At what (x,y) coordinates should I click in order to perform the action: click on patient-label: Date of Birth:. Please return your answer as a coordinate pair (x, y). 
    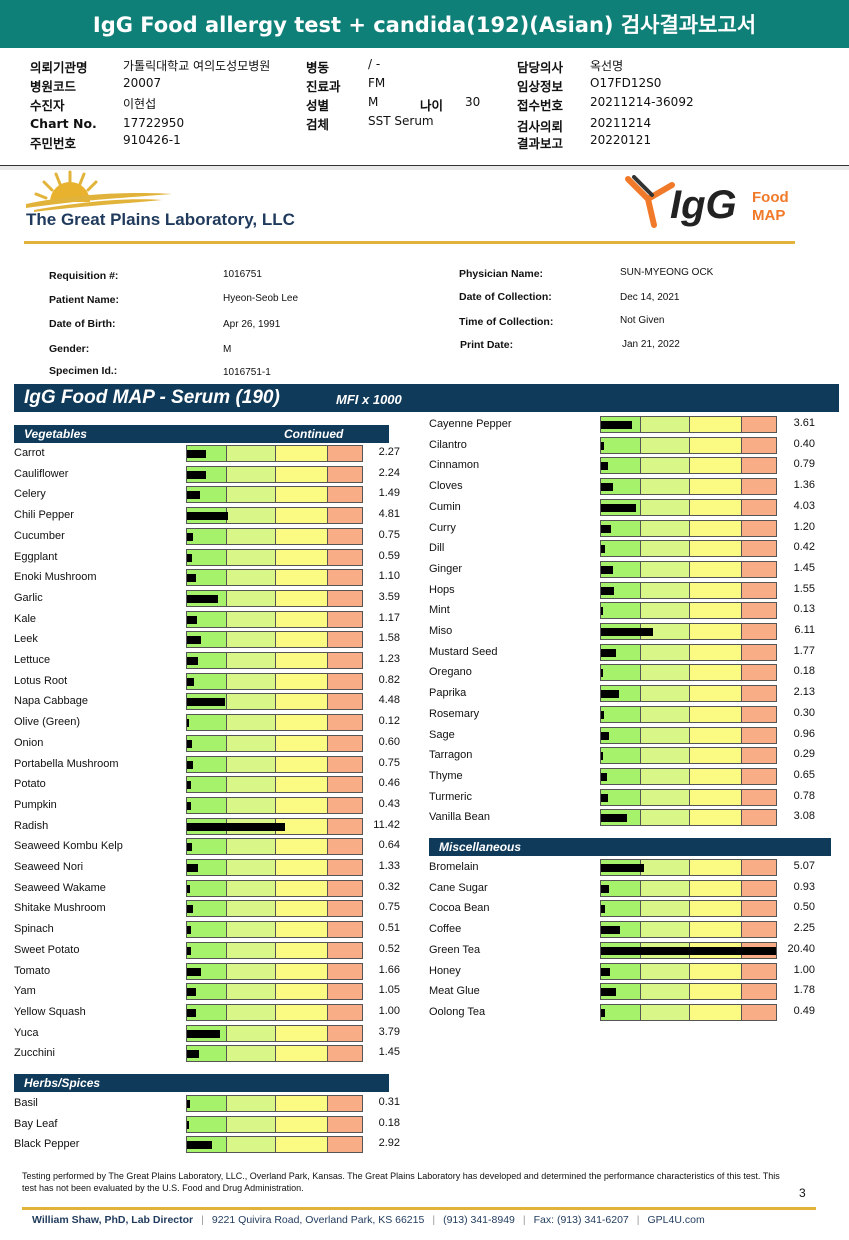
    Looking at the image, I should click on (82, 324).